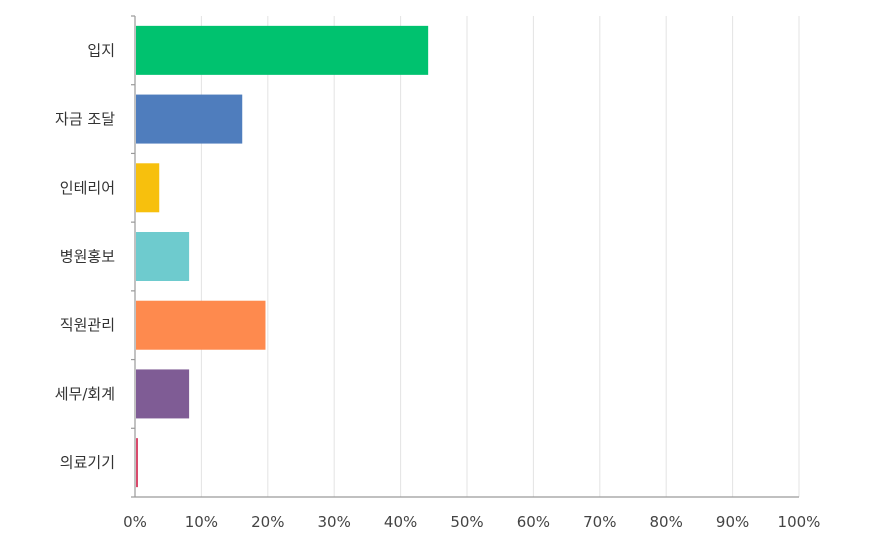 This screenshot has width=889, height=540. What do you see at coordinates (87, 188) in the screenshot?
I see `category-label: 인테리어` at bounding box center [87, 188].